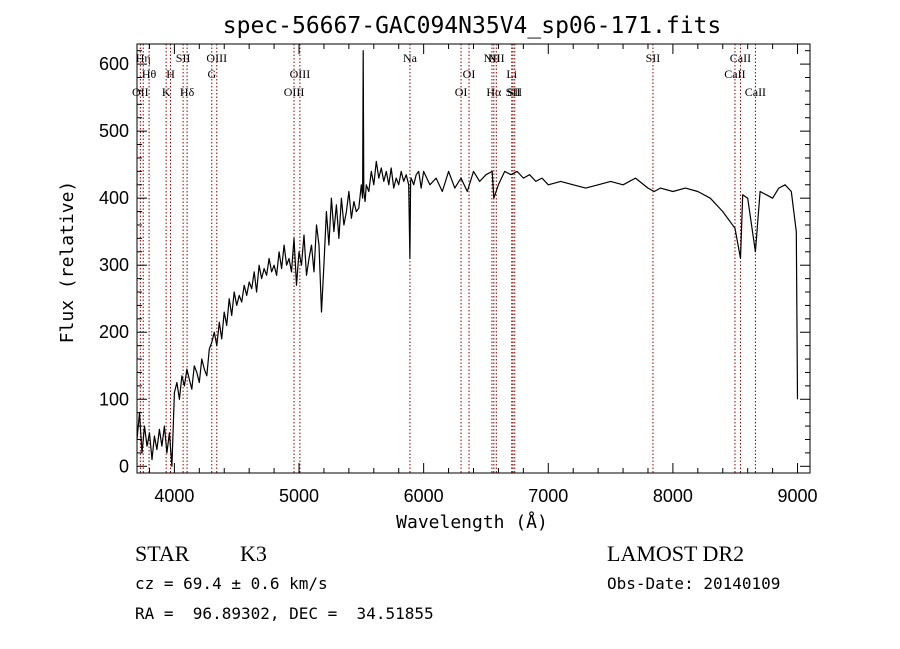  I want to click on line-marker-label: H, so click(170, 74).